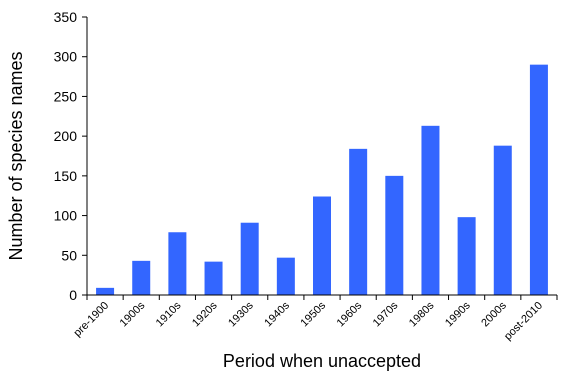 The image size is (565, 374). Describe the element at coordinates (66, 136) in the screenshot. I see `y-tick-label: 200` at that location.